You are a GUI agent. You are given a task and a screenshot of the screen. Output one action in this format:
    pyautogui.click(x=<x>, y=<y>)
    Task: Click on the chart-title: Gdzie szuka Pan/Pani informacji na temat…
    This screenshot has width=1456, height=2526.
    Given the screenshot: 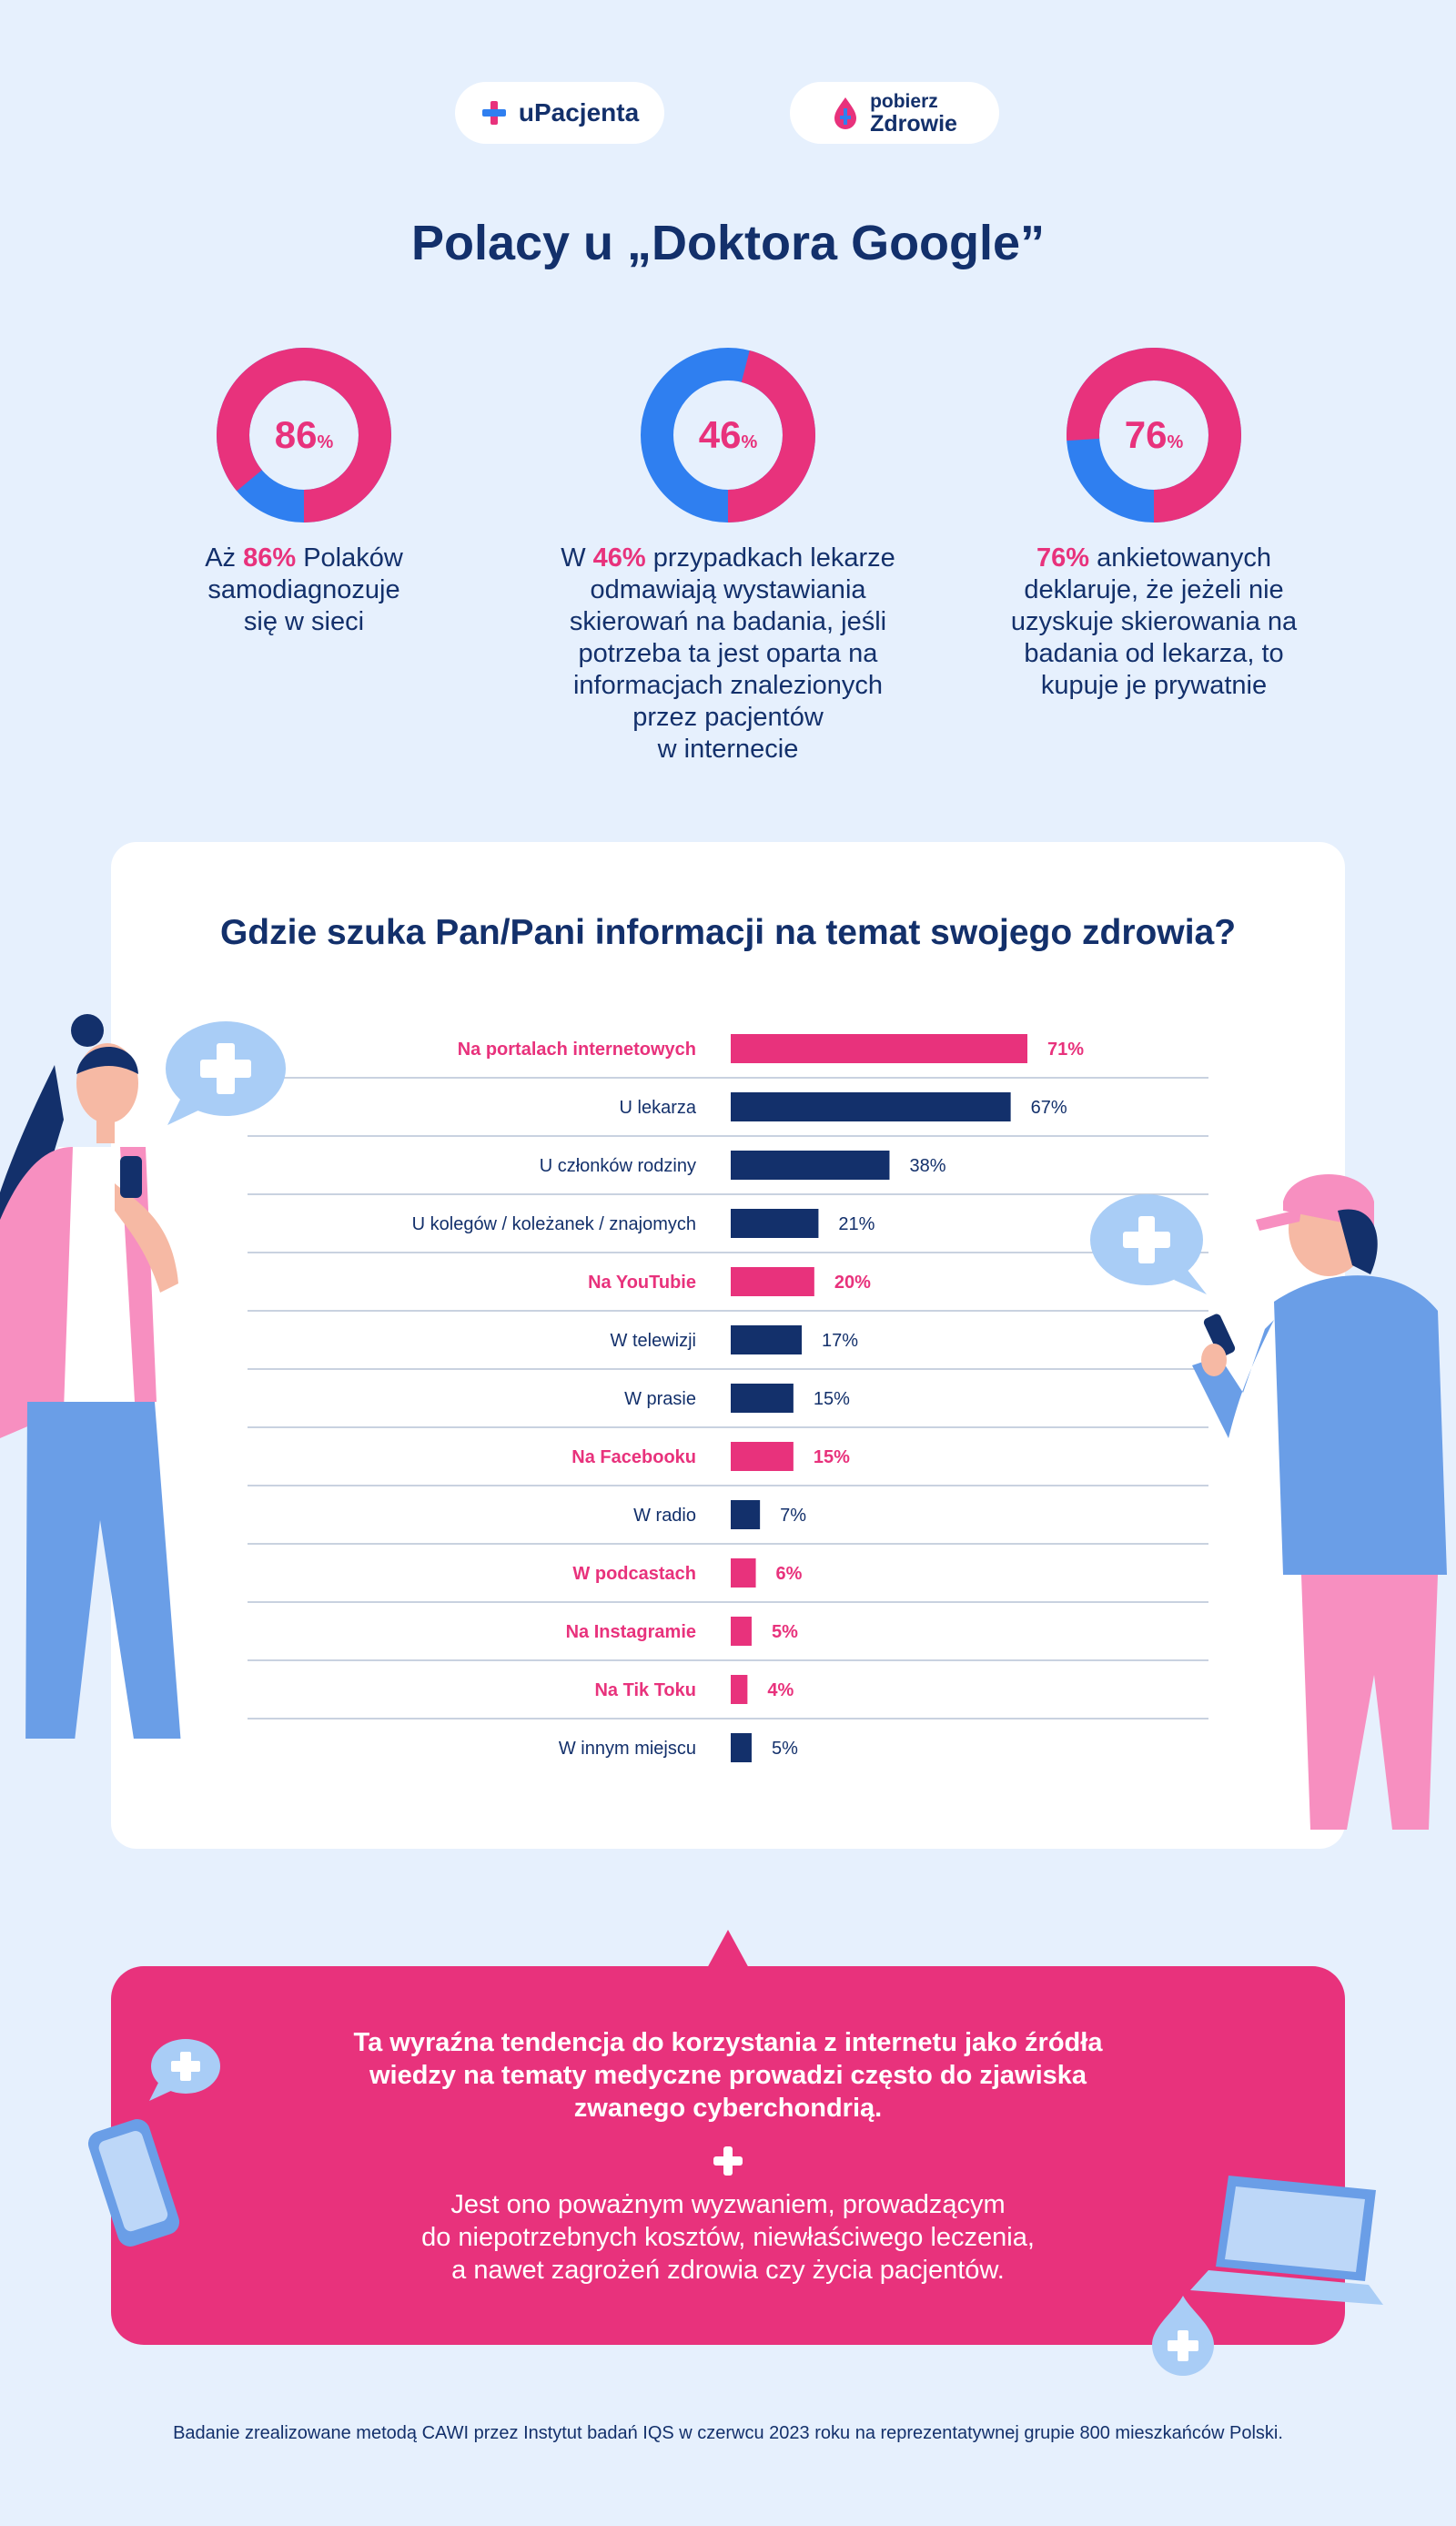 What is the action you would take?
    pyautogui.click(x=728, y=932)
    